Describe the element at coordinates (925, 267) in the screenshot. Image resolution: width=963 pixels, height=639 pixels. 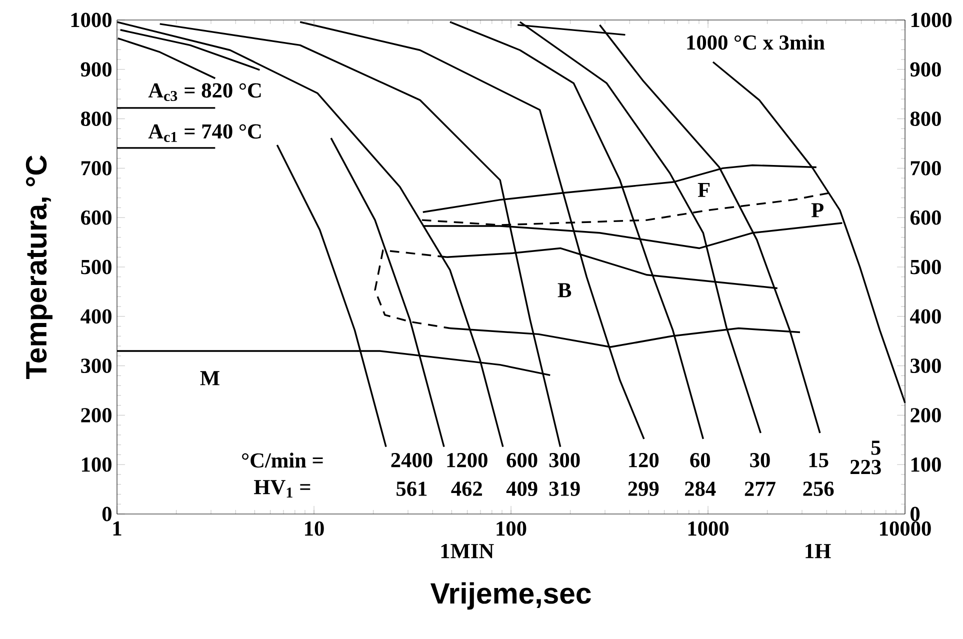
I see `y2-tick-label: 500` at that location.